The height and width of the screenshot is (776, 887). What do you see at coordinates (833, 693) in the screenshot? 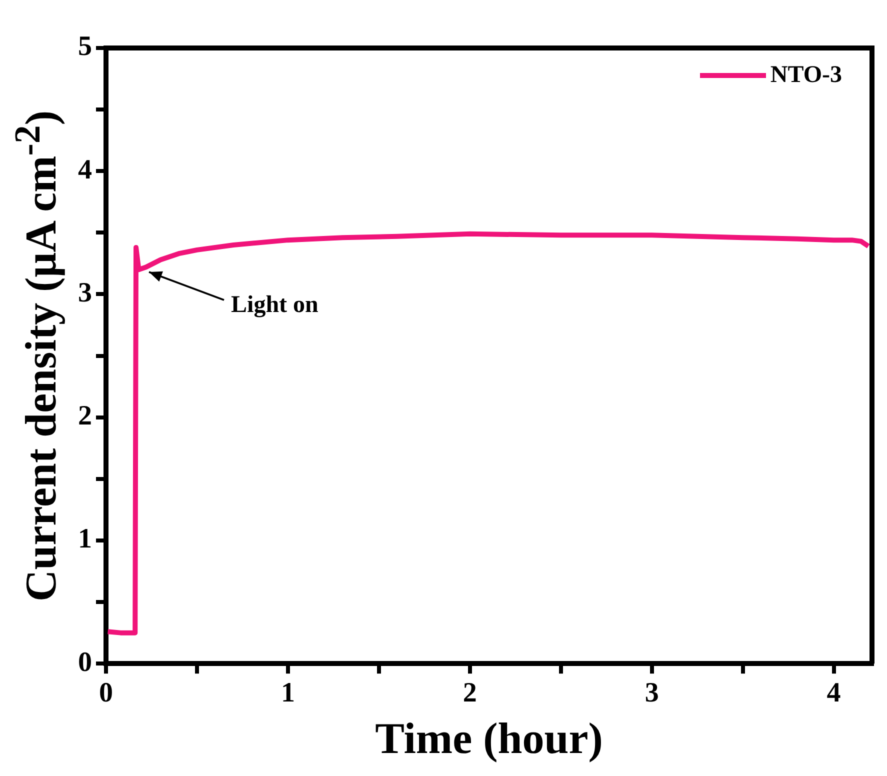
I see `x-tick-label: 4` at bounding box center [833, 693].